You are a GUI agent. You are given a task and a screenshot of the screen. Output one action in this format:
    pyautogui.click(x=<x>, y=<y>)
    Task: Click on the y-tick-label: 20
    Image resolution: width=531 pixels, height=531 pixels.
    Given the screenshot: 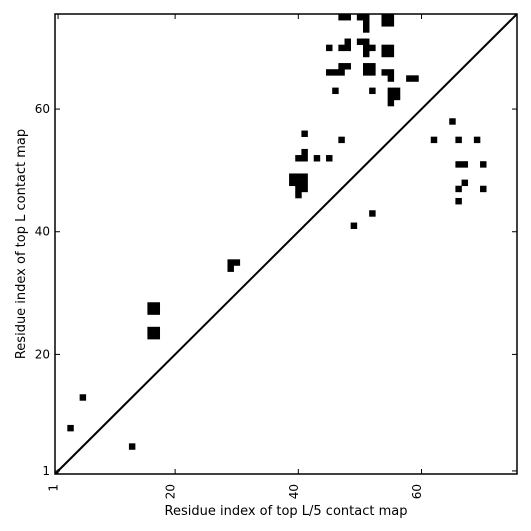 What is the action you would take?
    pyautogui.click(x=42, y=354)
    